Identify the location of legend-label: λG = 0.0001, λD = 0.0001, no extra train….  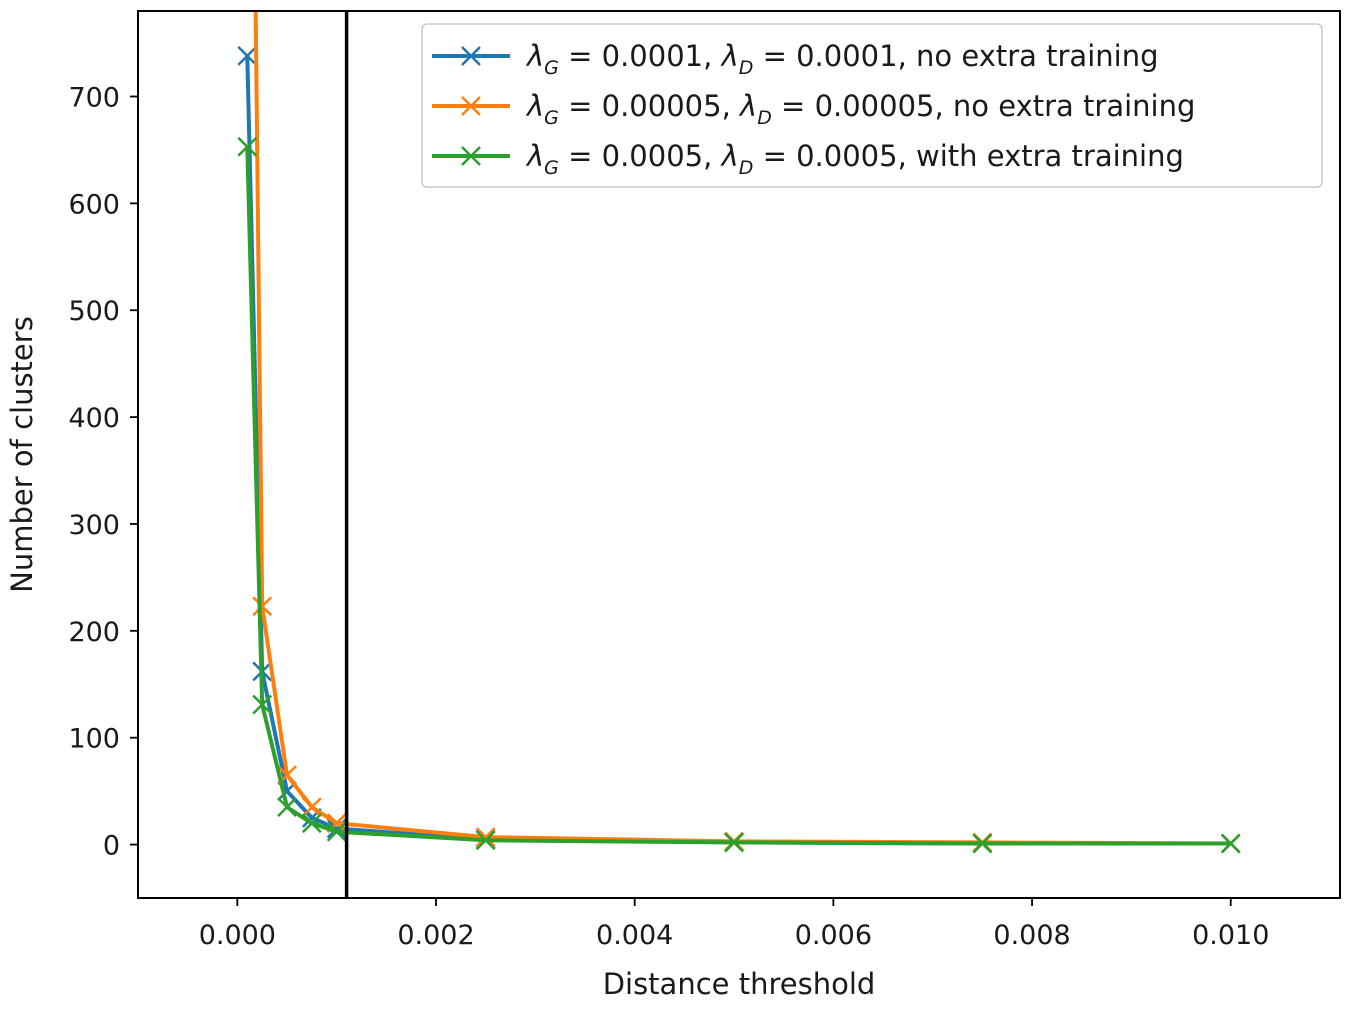
(841, 59).